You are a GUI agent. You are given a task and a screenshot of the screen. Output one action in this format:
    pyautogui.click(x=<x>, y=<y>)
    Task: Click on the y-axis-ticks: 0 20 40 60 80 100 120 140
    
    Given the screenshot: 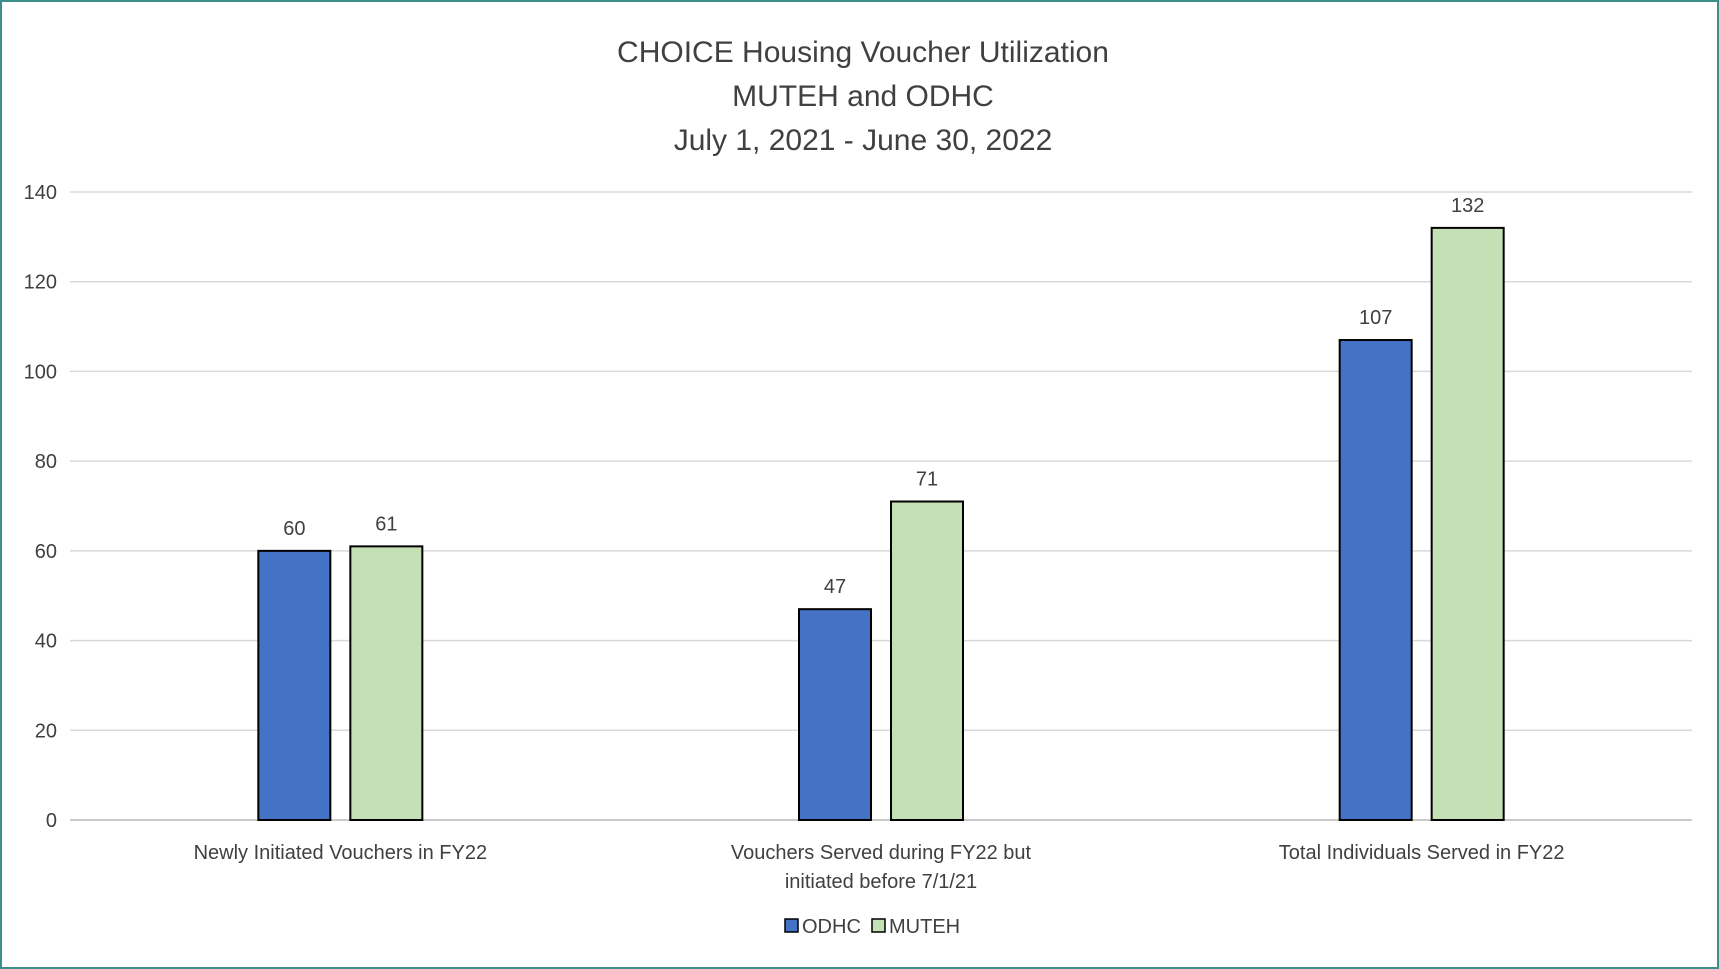 What is the action you would take?
    pyautogui.click(x=40, y=507)
    